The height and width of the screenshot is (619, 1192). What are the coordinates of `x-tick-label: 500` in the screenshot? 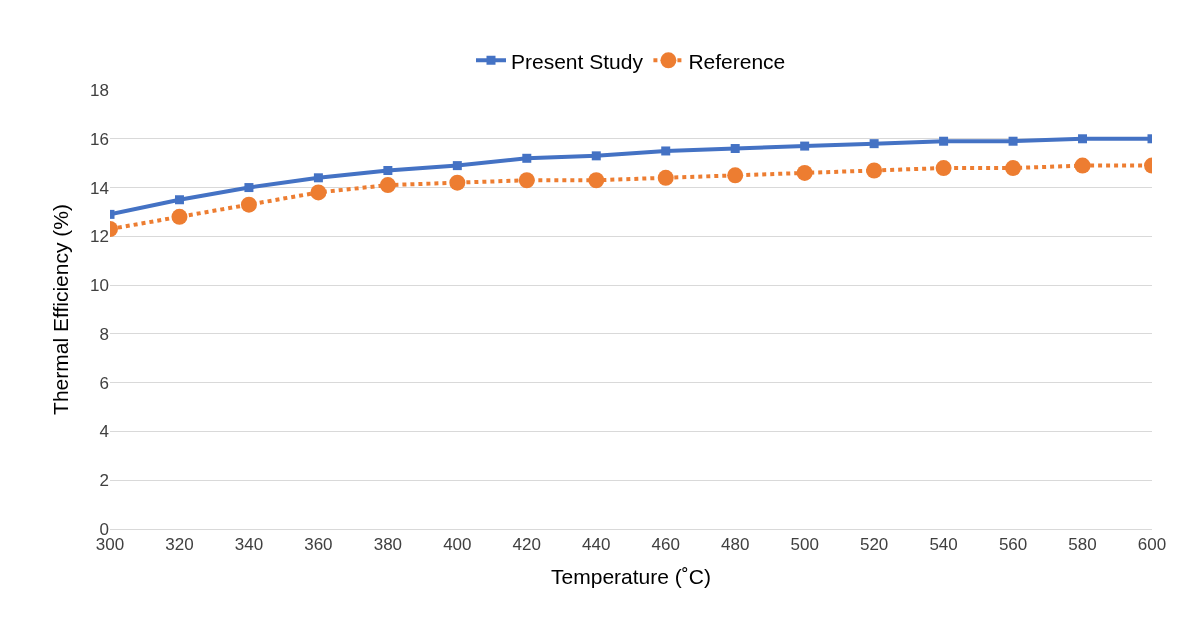 It's located at (804, 545).